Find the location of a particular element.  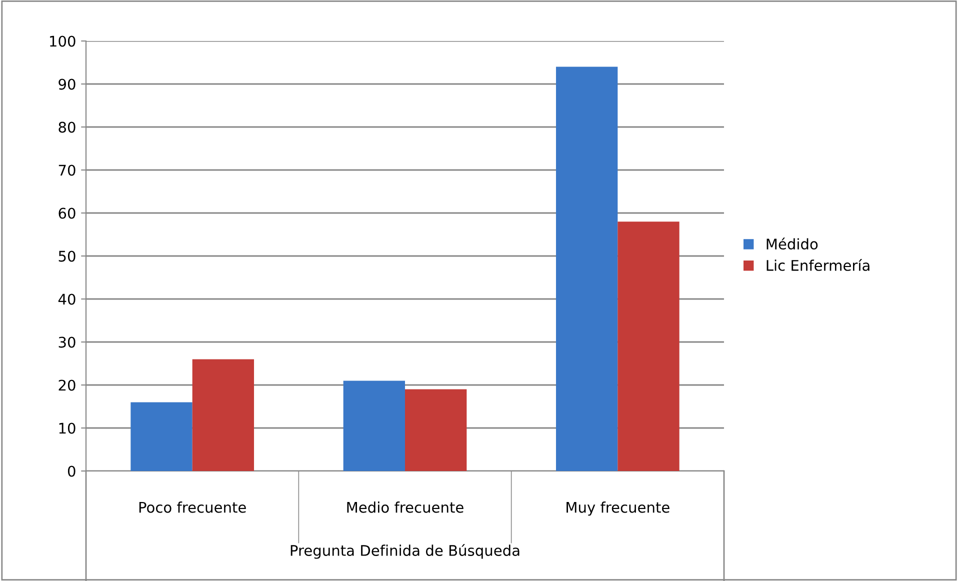

y-tick-label: 50 is located at coordinates (67, 256).